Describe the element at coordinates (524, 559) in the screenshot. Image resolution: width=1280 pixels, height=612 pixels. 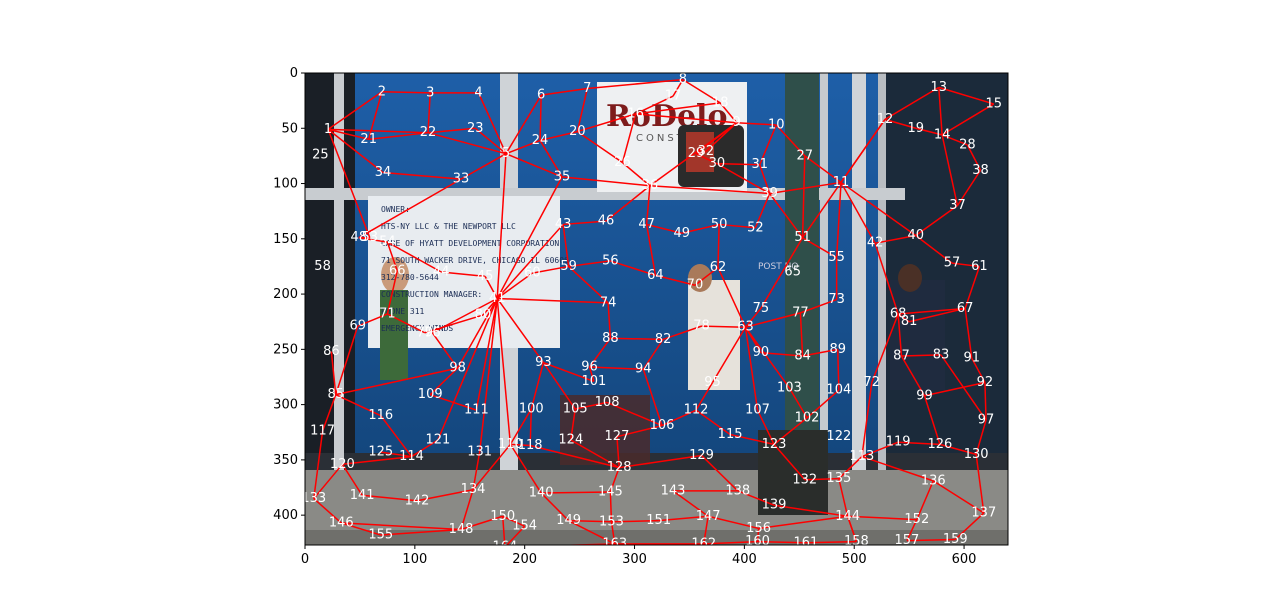
I see `x-tick-label: 200` at that location.